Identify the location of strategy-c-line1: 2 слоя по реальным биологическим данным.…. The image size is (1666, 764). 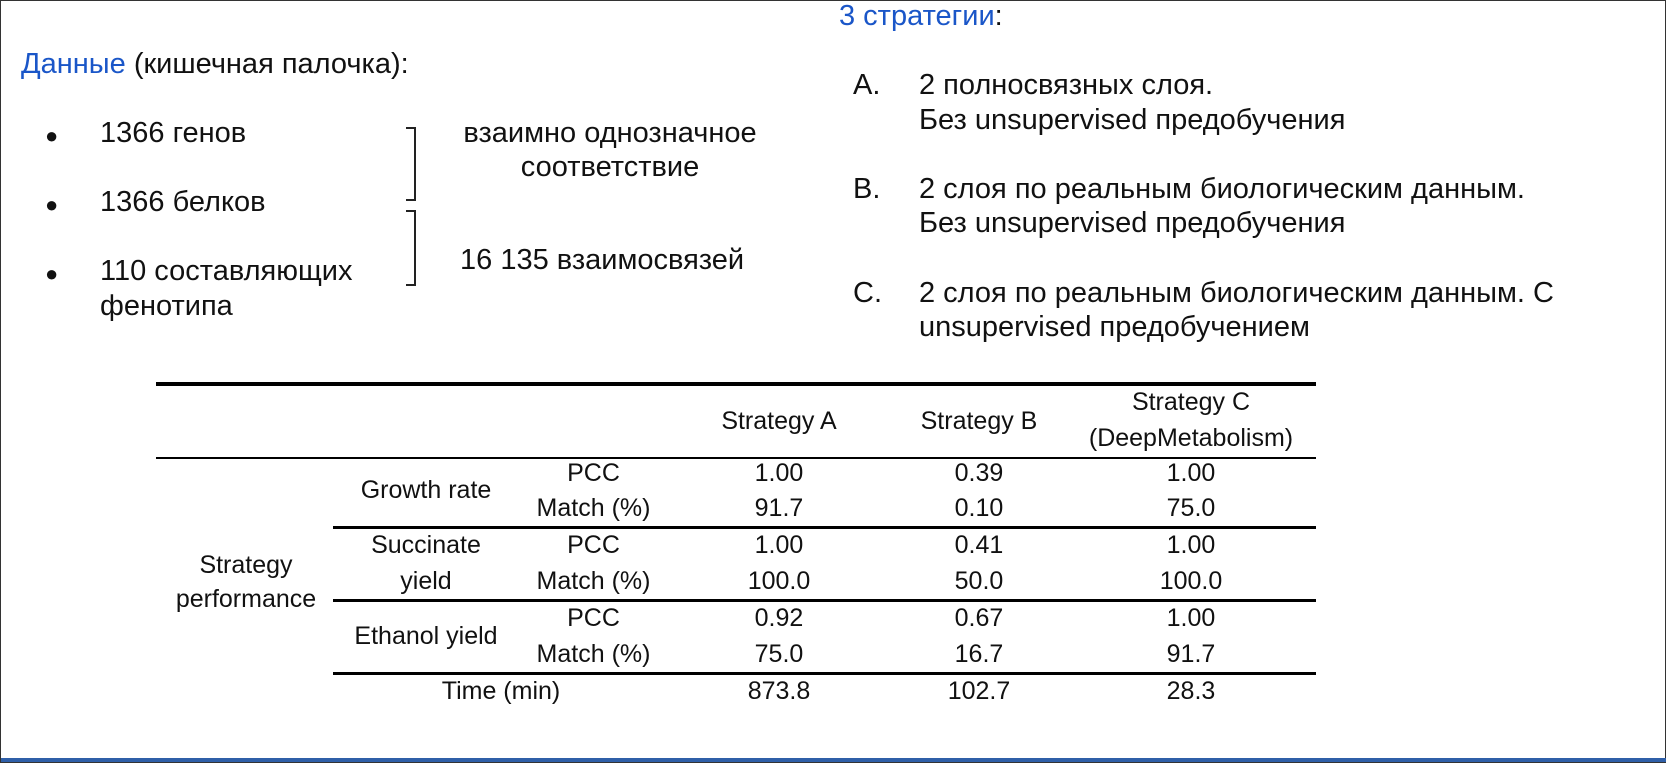
(1236, 293).